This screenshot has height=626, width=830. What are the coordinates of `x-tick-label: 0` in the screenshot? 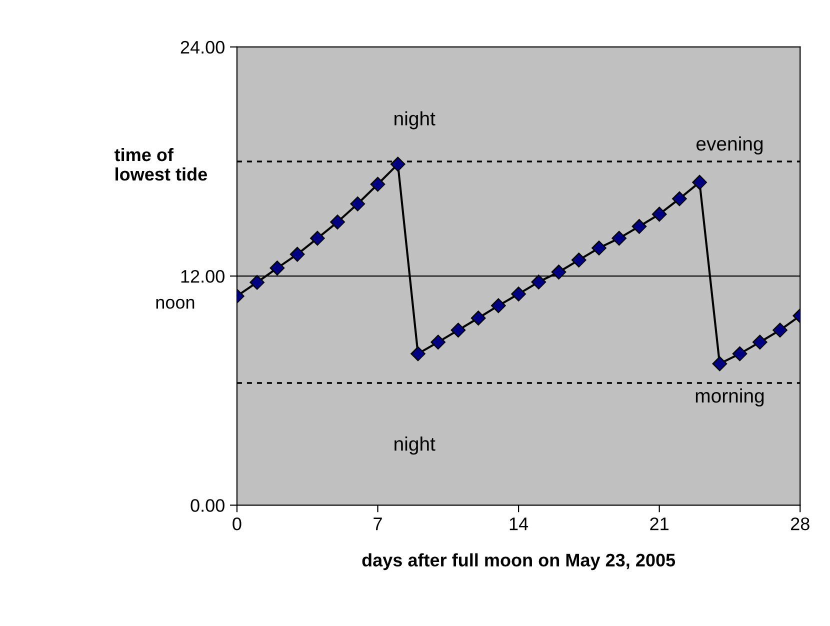 It's located at (237, 523).